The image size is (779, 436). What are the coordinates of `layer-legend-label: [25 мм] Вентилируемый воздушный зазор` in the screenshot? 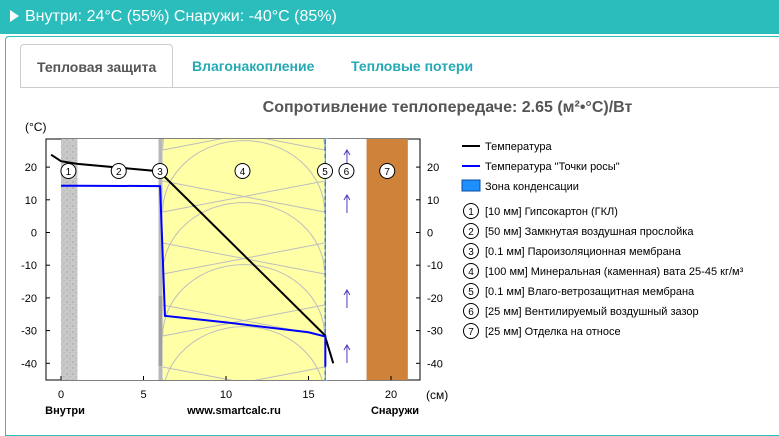 It's located at (592, 312).